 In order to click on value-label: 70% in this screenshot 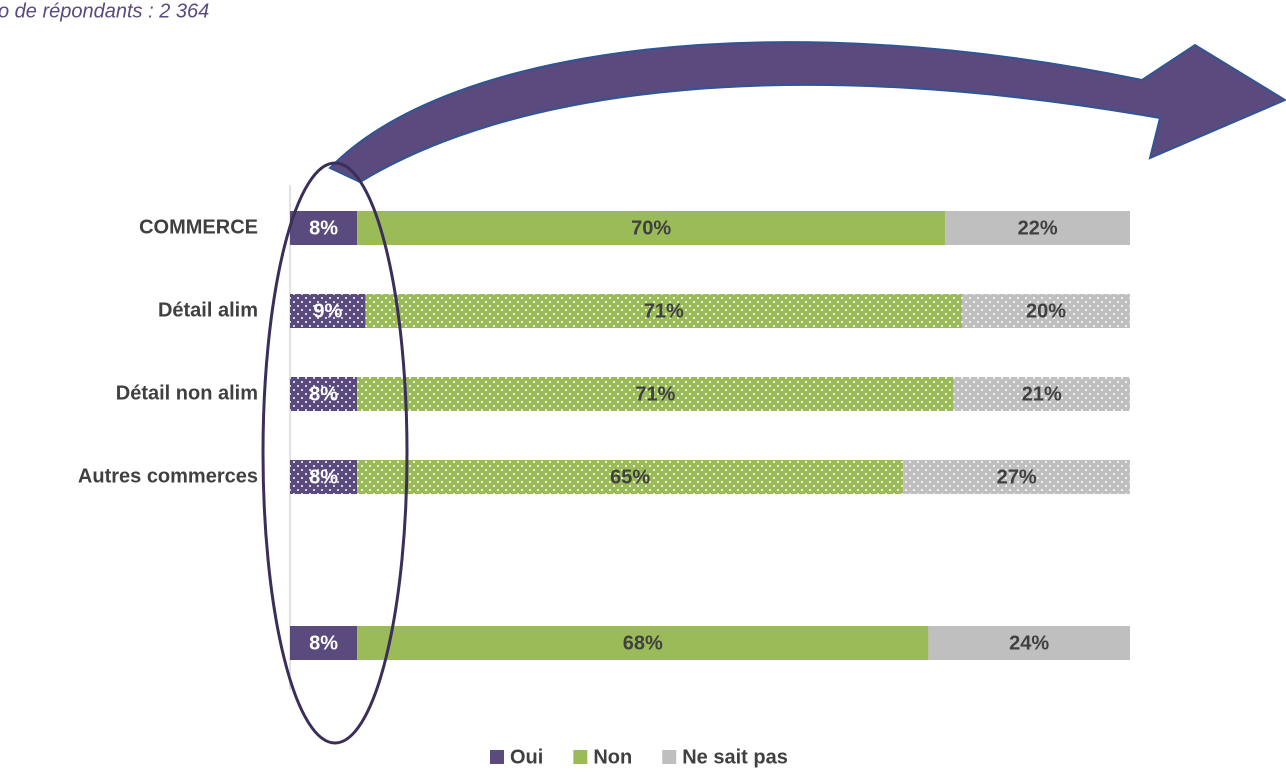, I will do `click(651, 228)`.